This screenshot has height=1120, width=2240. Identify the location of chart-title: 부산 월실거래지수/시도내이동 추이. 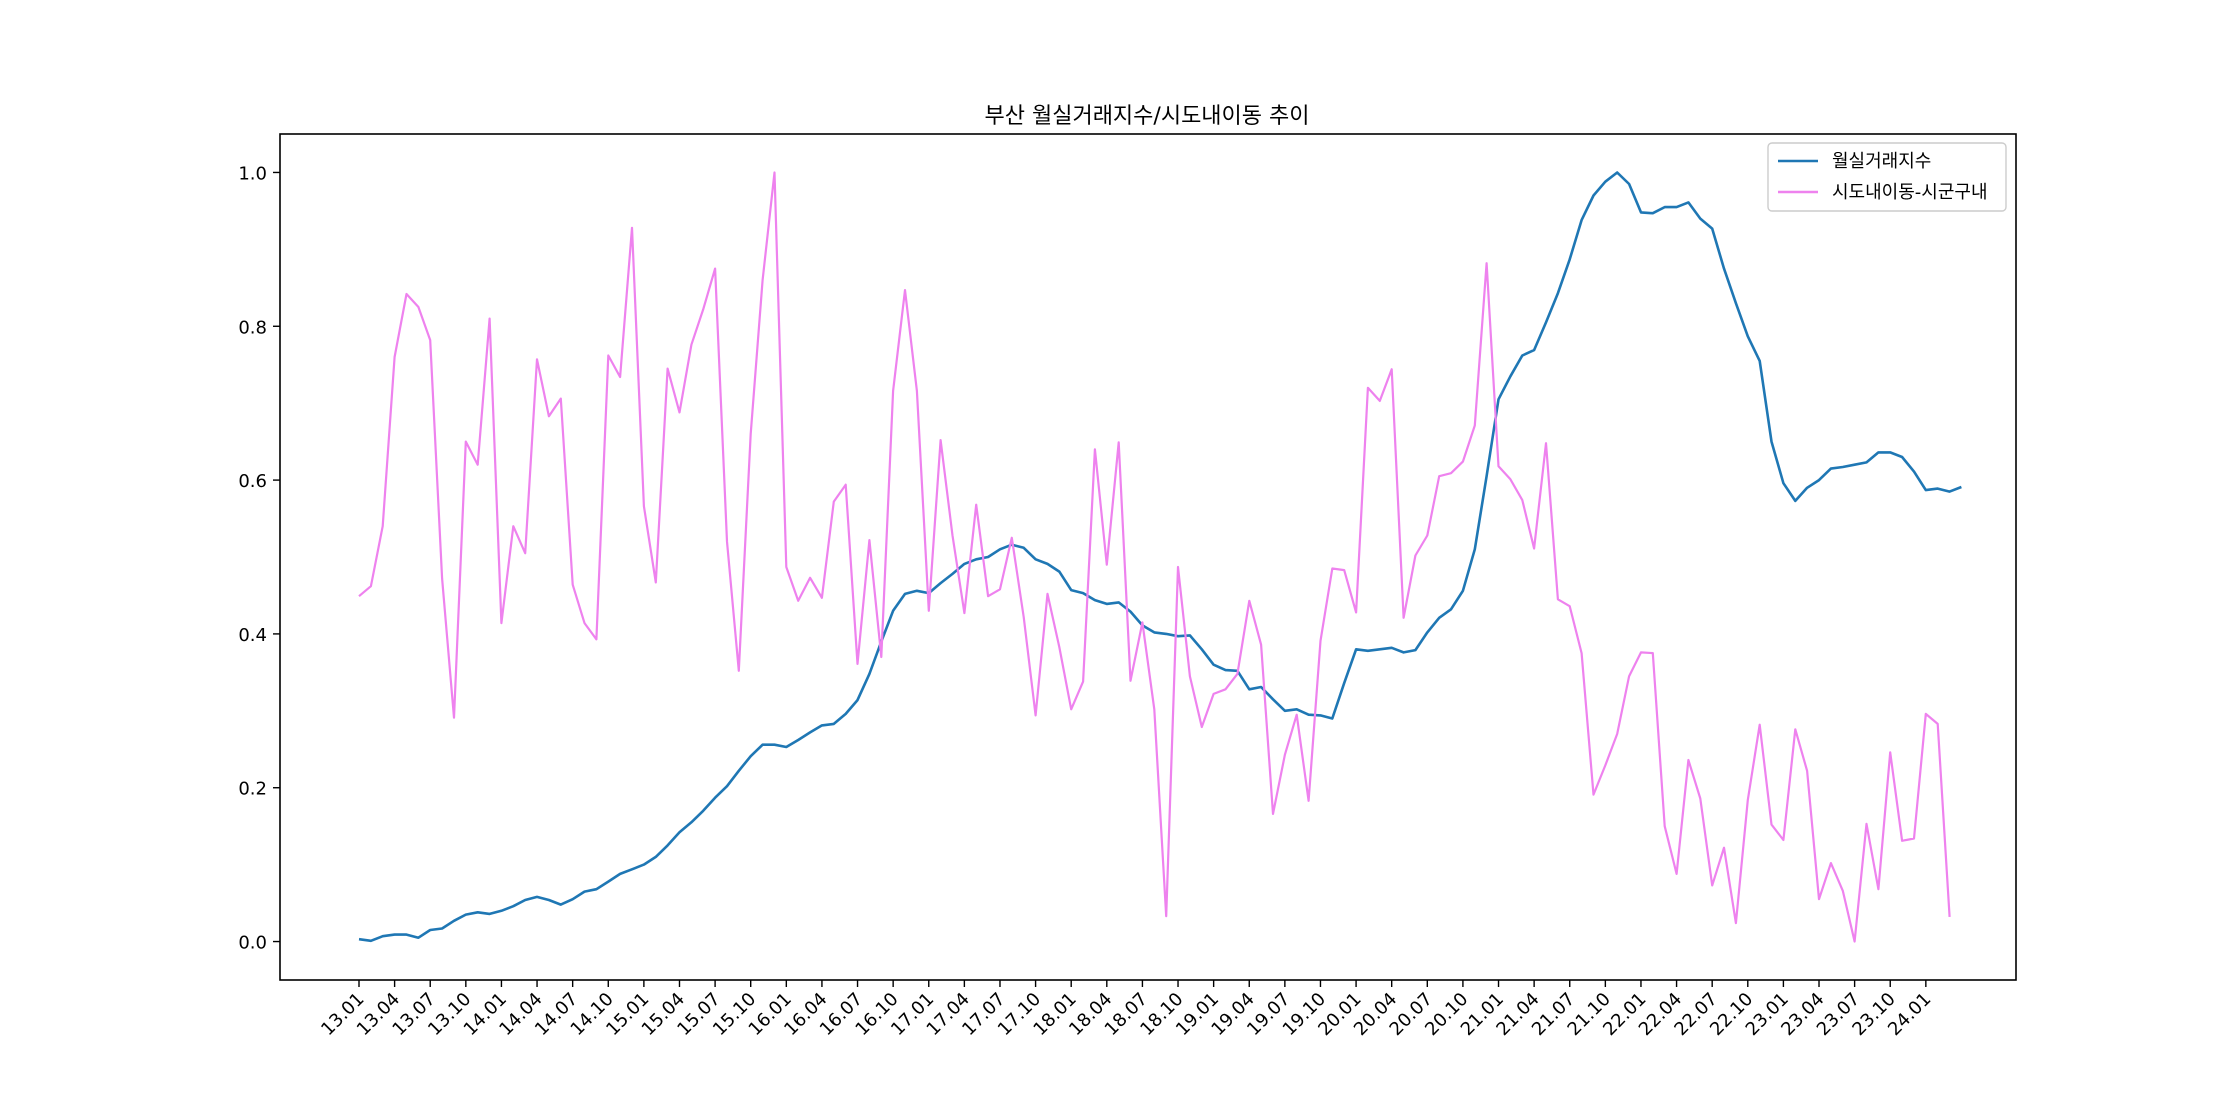
(1147, 116).